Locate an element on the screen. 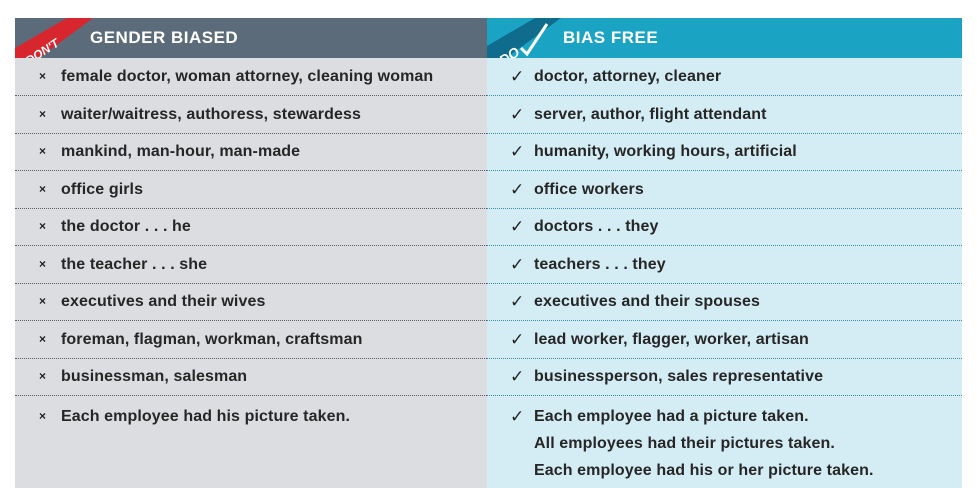 This screenshot has height=488, width=977. bias-free-term: humanity, working hours, artificial is located at coordinates (665, 151).